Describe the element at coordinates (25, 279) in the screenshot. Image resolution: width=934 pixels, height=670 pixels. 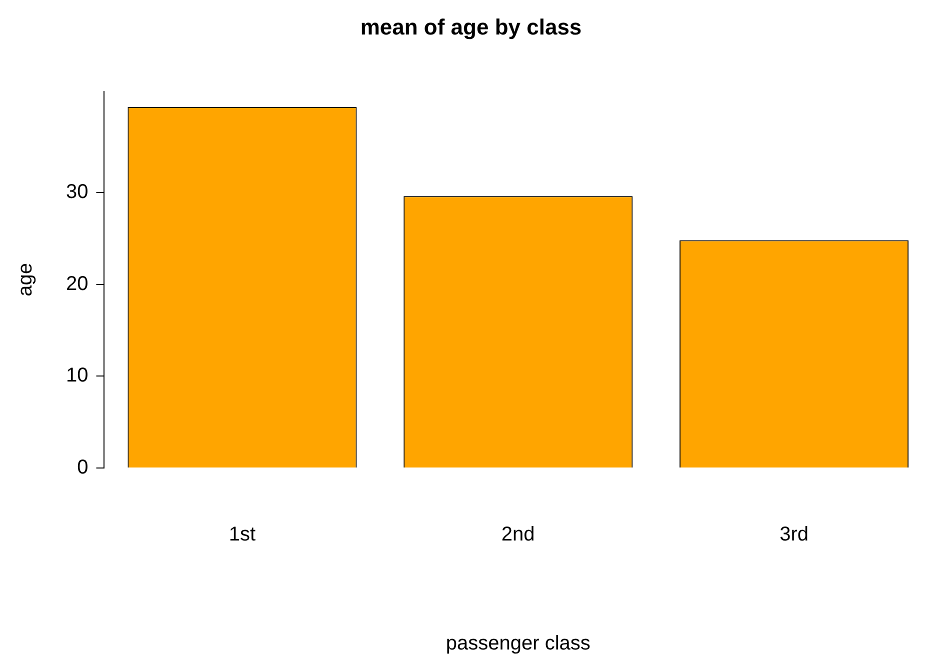
I see `y-axis-title: age` at that location.